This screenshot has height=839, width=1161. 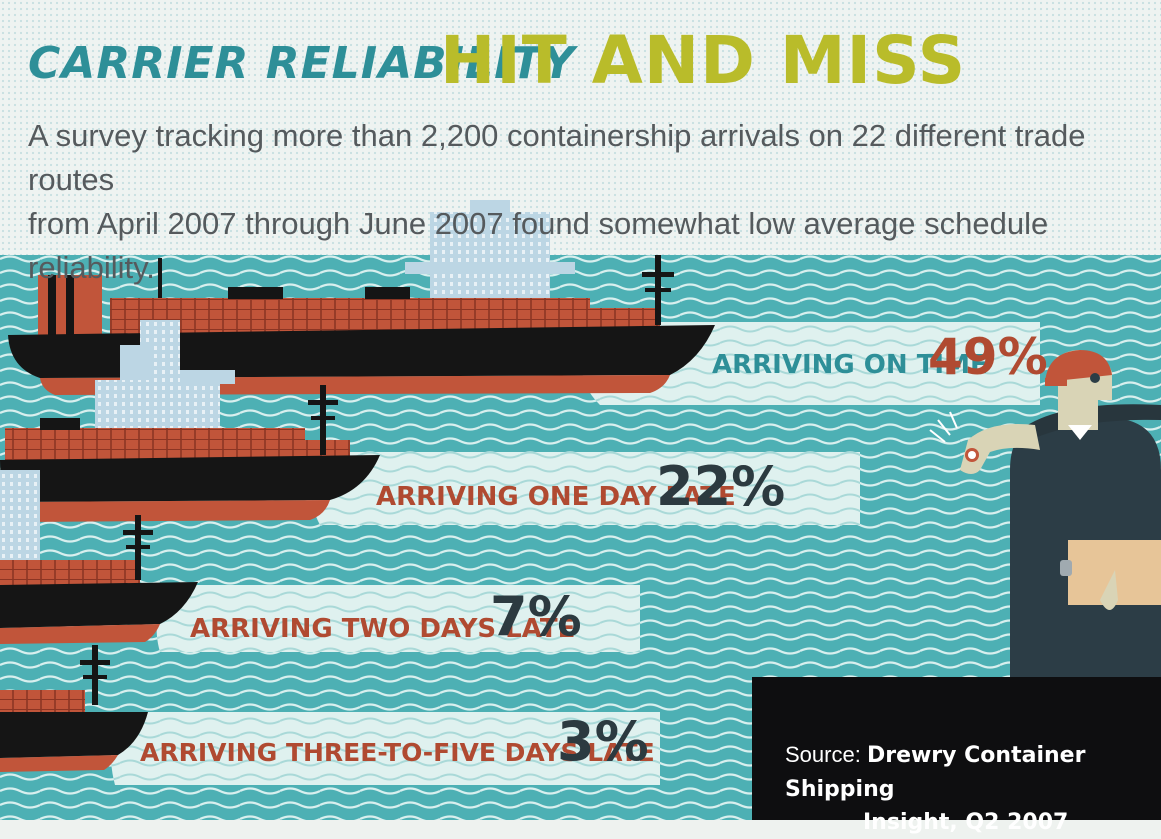 I want to click on row-label-two-days-late: ARRIVING TWO DAYS LATE, so click(x=383, y=629).